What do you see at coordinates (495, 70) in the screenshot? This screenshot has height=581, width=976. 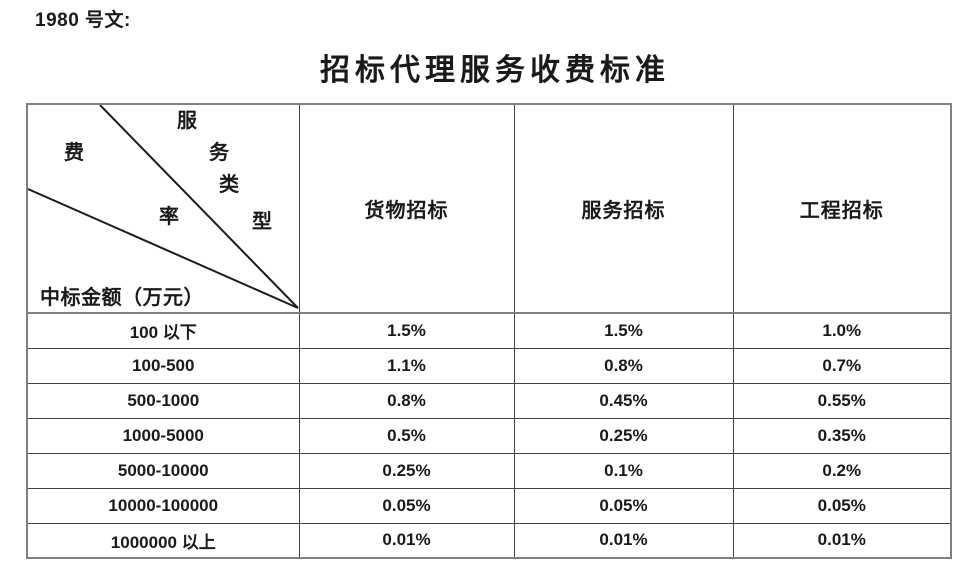 I see `page-title: 招标代理服务收费标准` at bounding box center [495, 70].